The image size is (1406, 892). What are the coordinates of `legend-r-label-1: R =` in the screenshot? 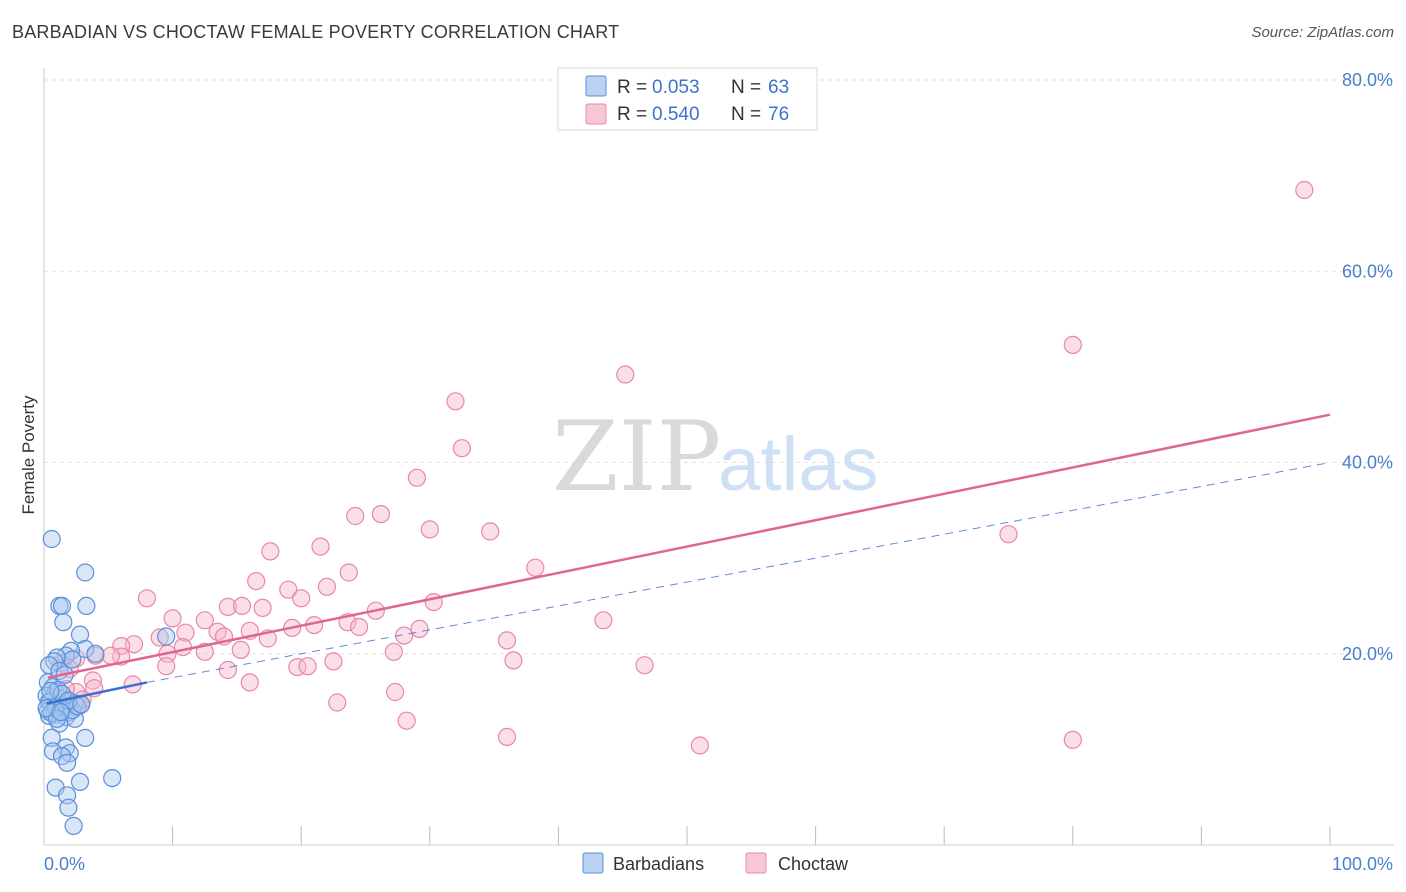 It's located at (632, 87).